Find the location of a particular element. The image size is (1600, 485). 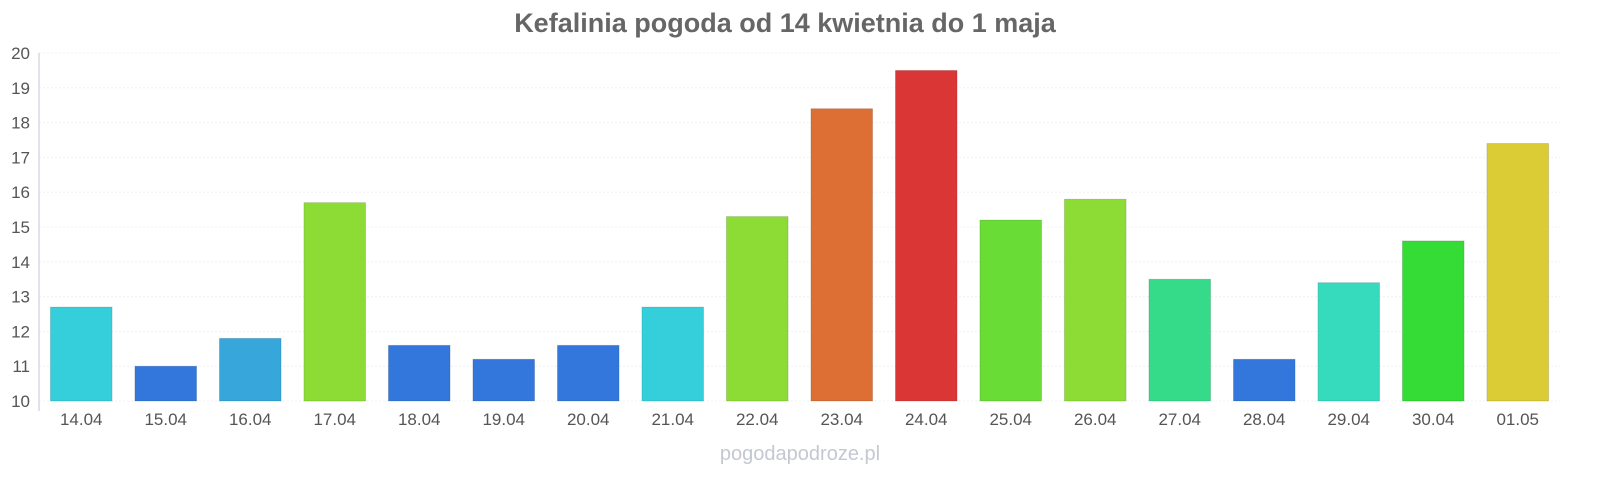

x-tick-label: 17.04 is located at coordinates (334, 419).